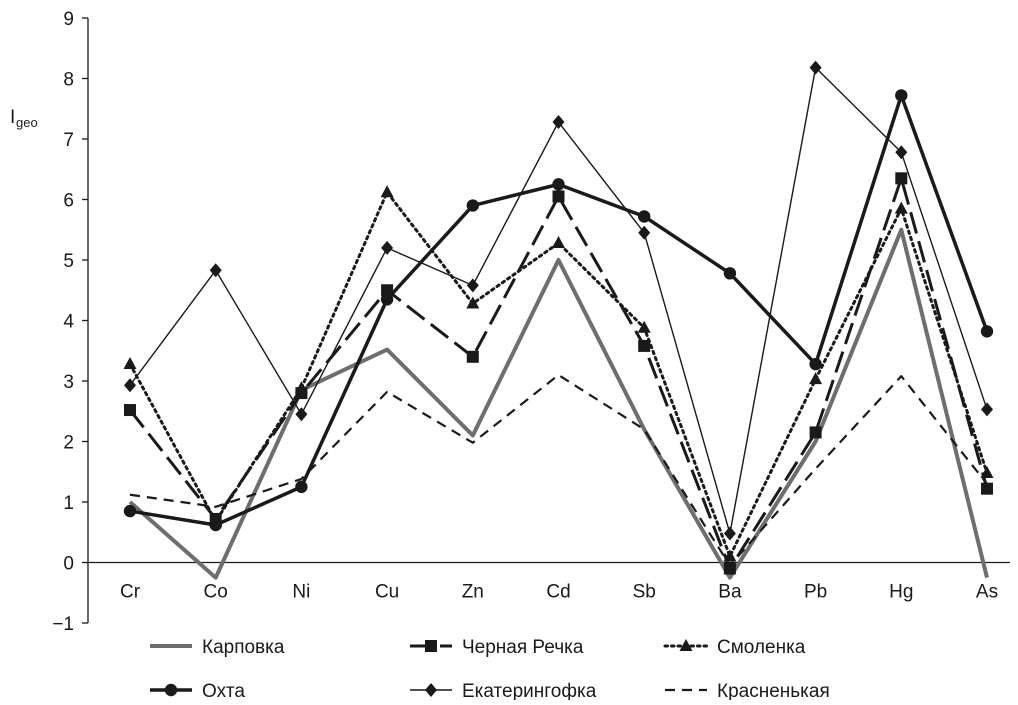 The height and width of the screenshot is (705, 1018). I want to click on legend-label: Красненькая, so click(773, 690).